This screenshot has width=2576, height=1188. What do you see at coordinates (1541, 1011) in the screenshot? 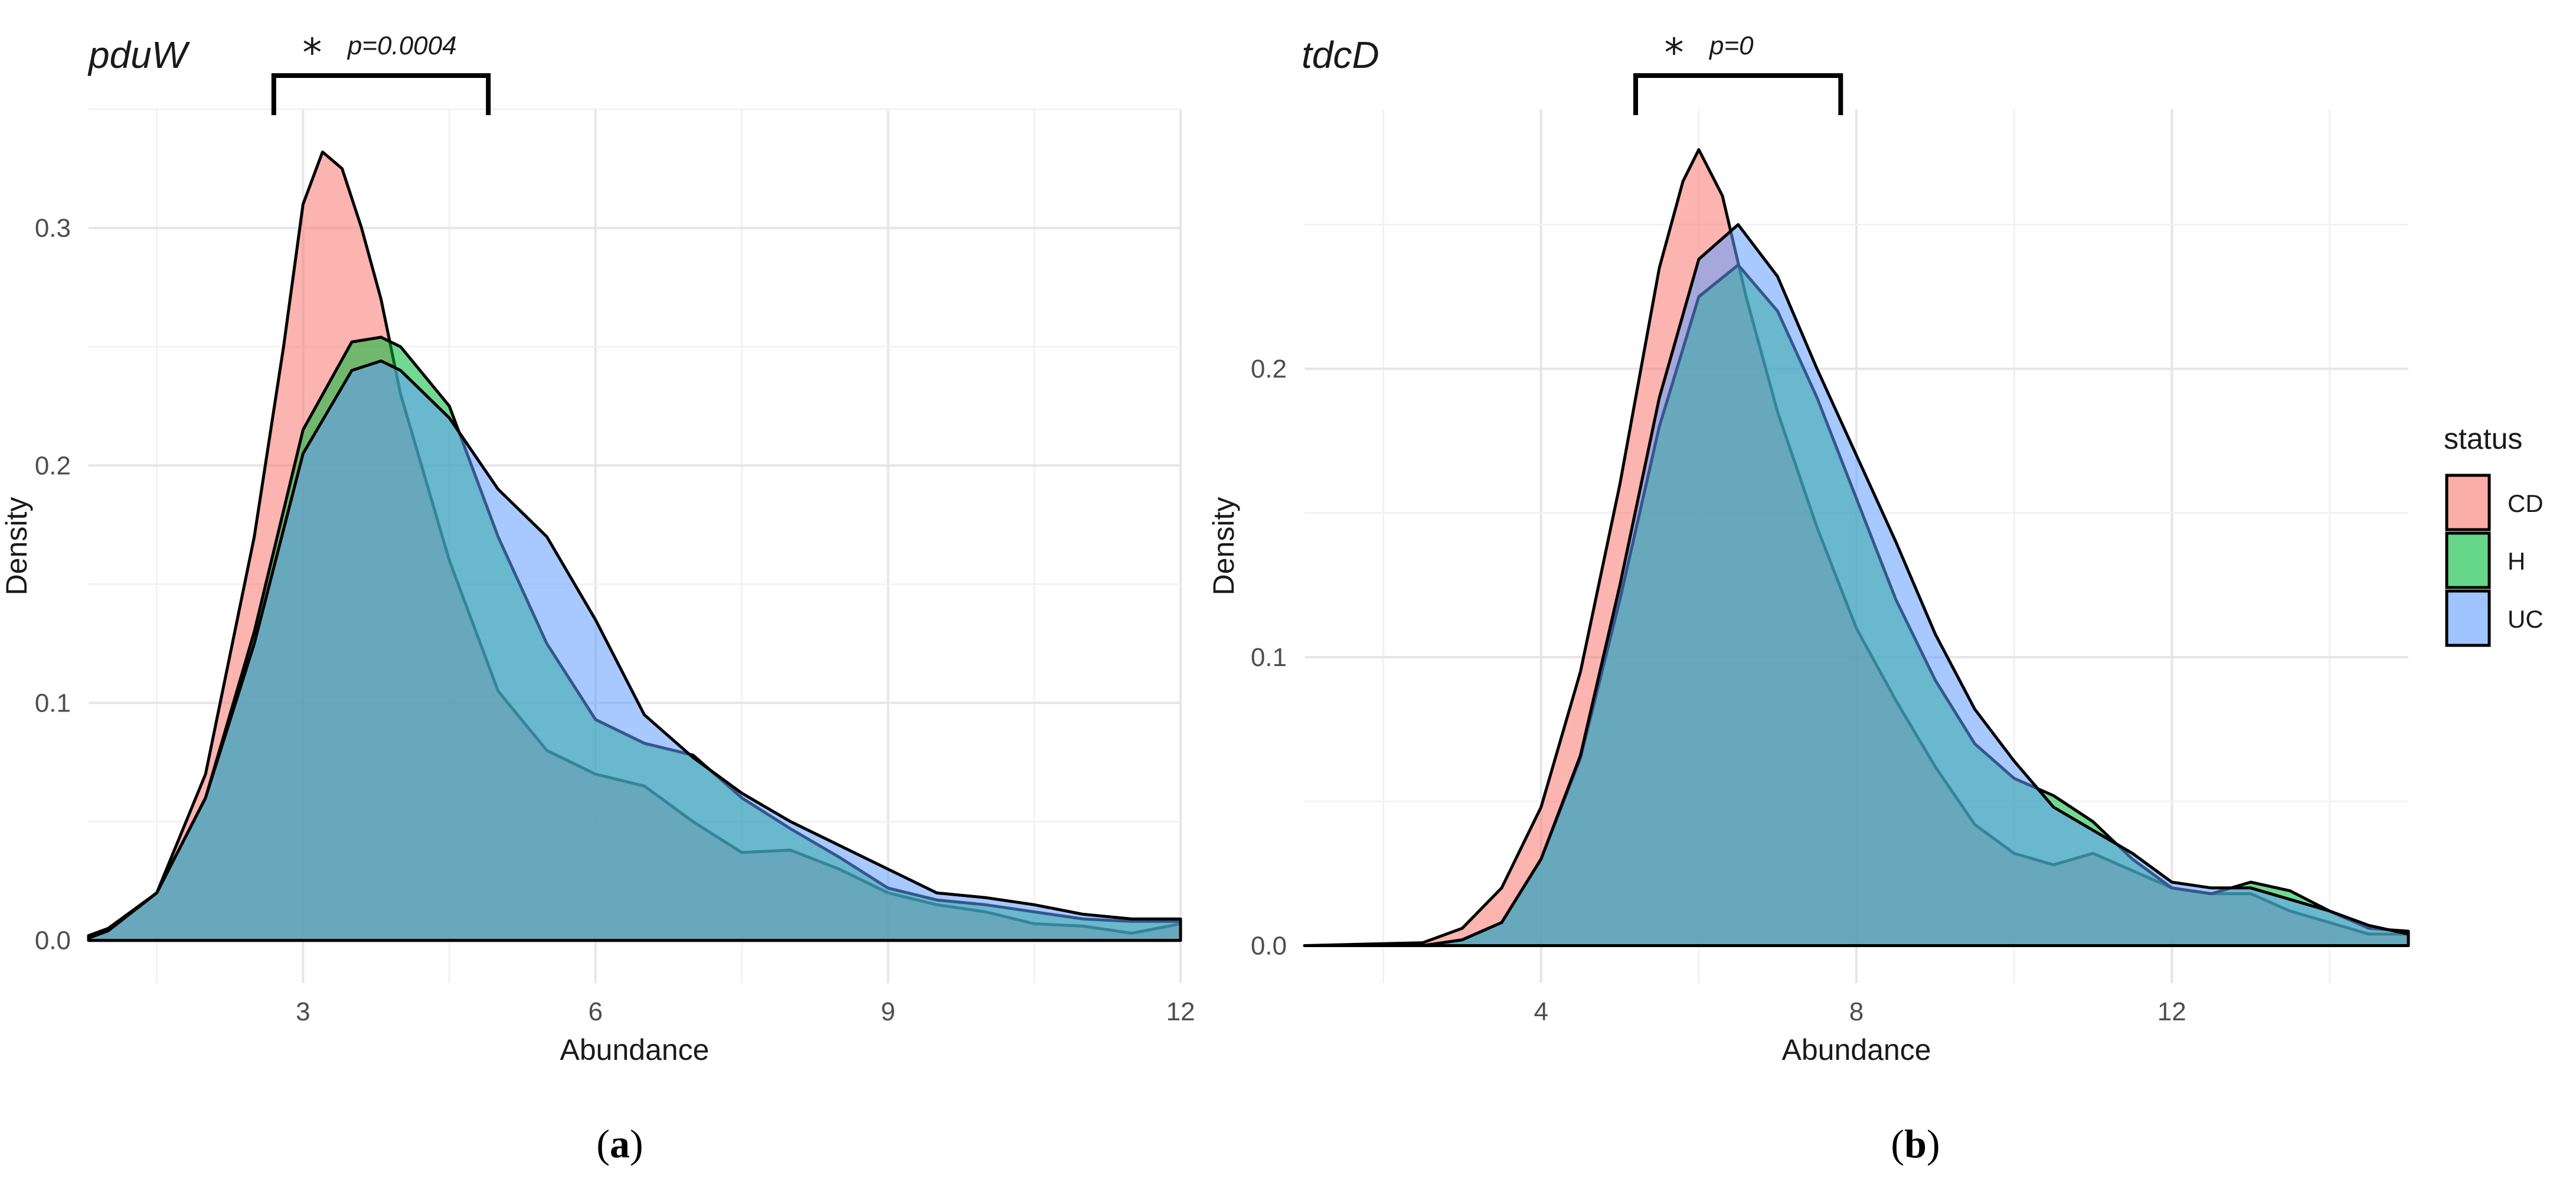
I see `x-tick-label: 4` at bounding box center [1541, 1011].